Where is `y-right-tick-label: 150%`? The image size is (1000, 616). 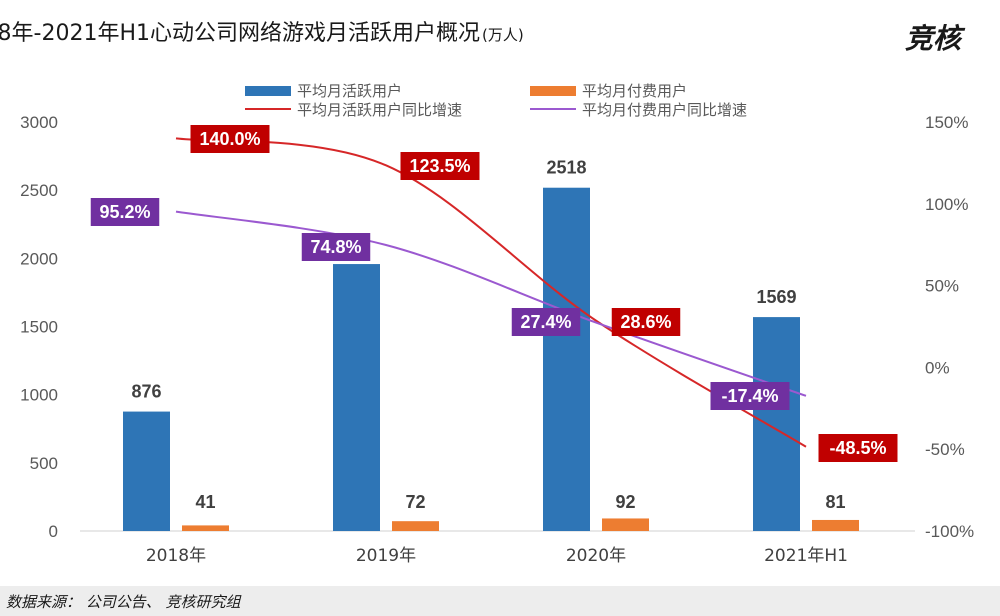
y-right-tick-label: 150% is located at coordinates (946, 122).